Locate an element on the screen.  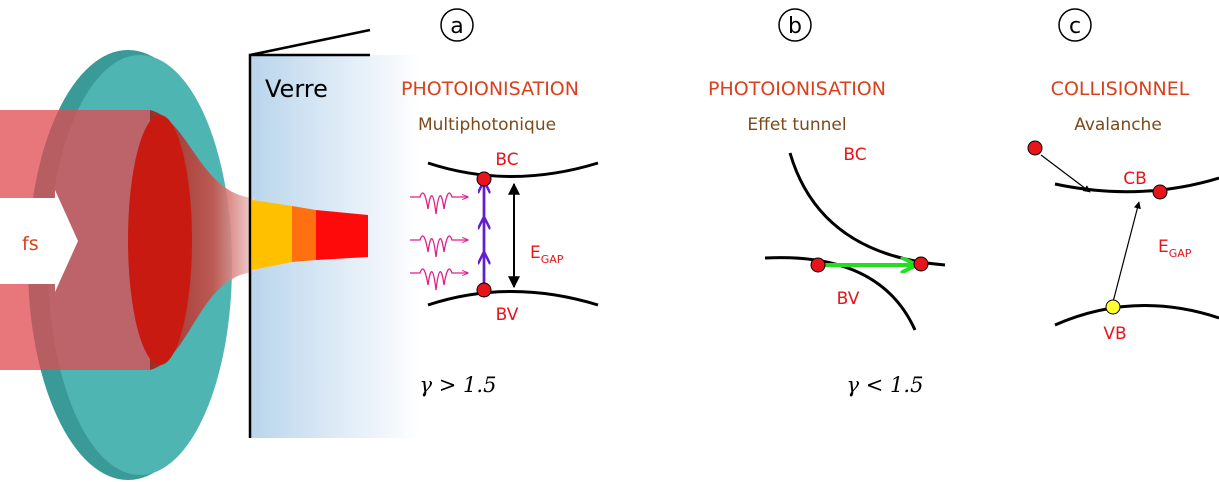
panel-tag: a is located at coordinates (456, 26).